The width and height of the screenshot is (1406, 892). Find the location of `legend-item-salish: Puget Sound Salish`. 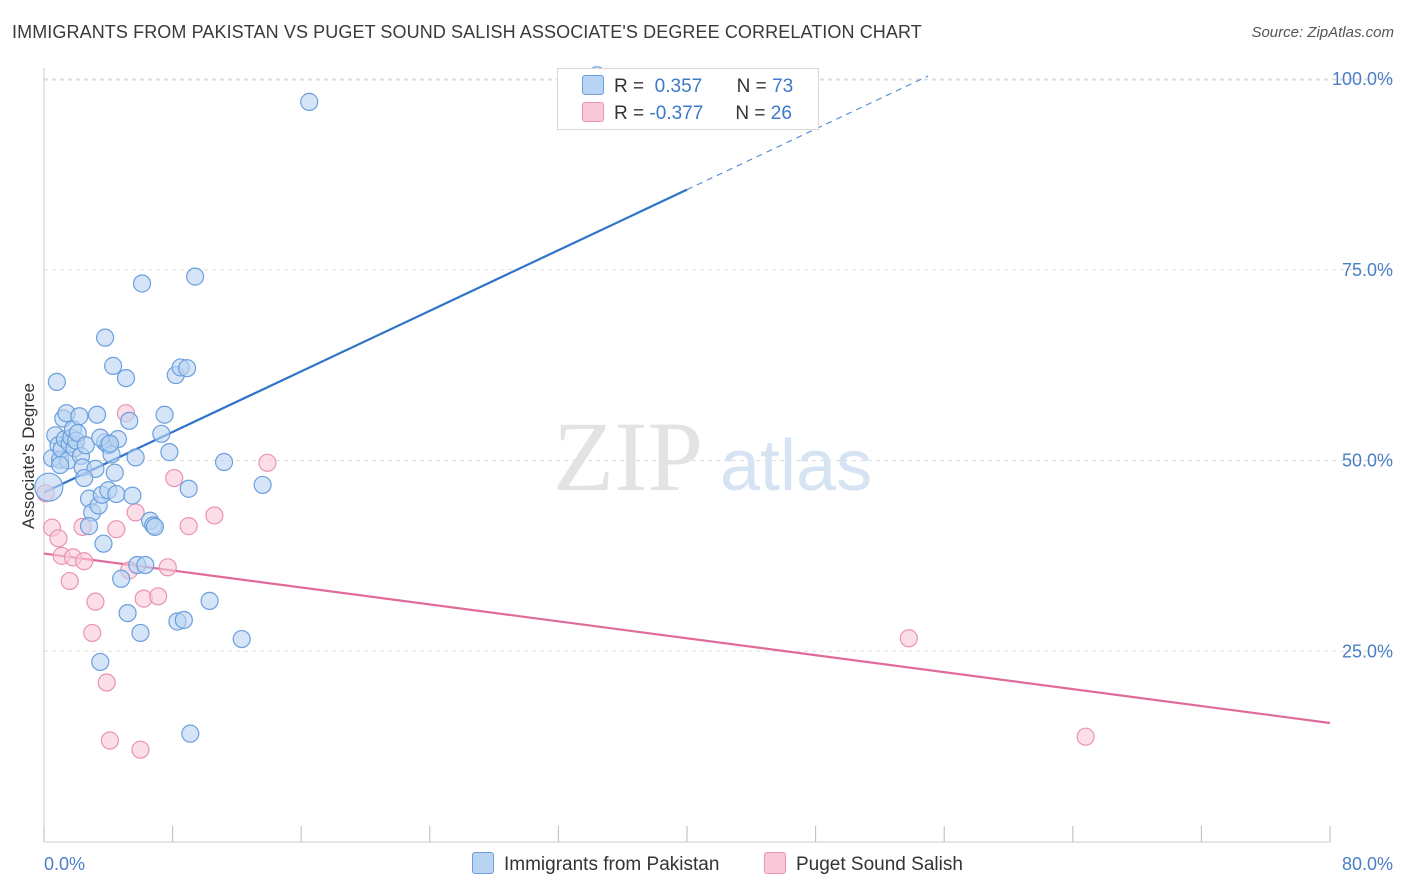

legend-item-salish: Puget Sound Salish is located at coordinates (863, 864).